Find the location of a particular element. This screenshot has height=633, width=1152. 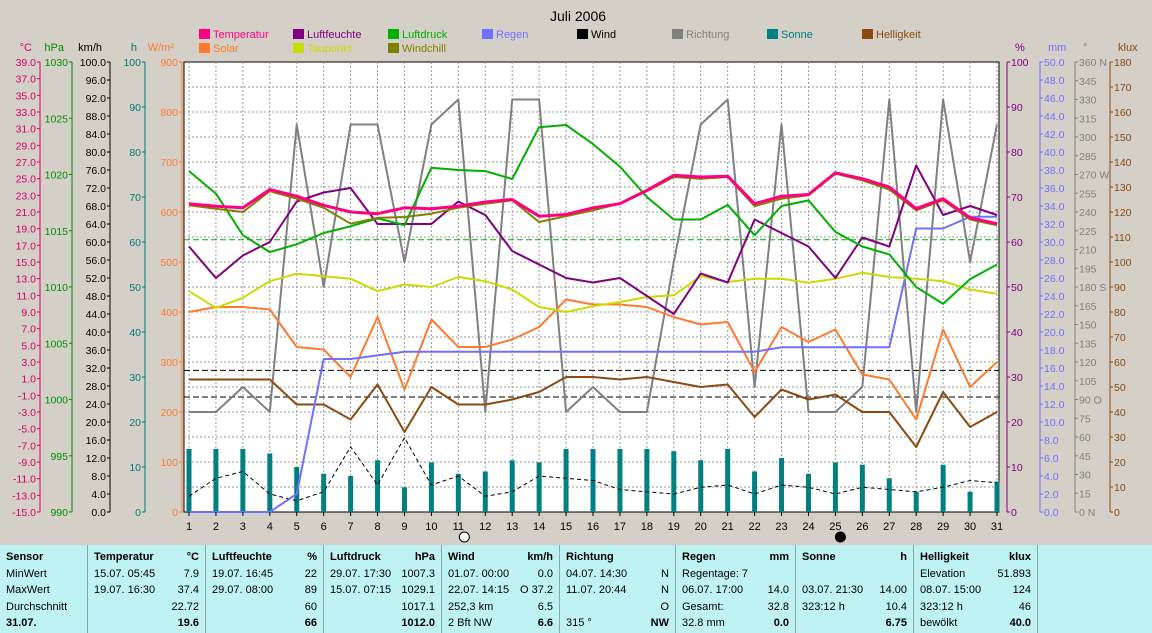

summary-row: 60 is located at coordinates (264, 607).